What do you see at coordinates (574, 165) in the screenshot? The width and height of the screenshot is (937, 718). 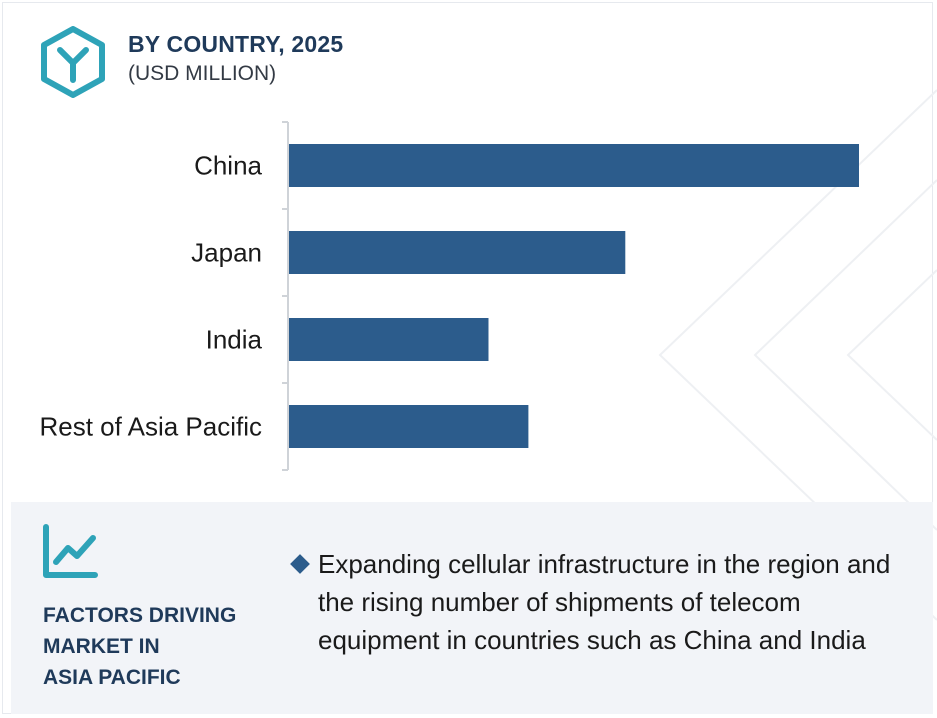 I see `bar-china` at bounding box center [574, 165].